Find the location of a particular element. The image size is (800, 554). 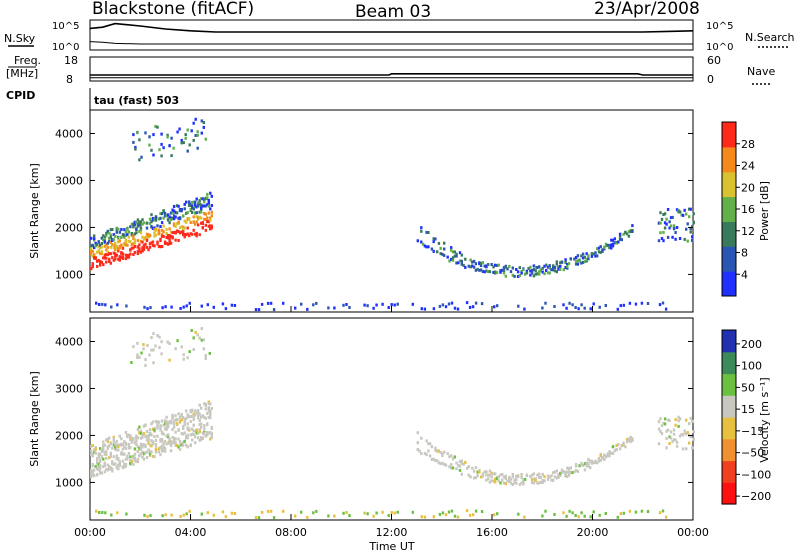

power-ylabel: Slant Range [km] is located at coordinates (34, 211).